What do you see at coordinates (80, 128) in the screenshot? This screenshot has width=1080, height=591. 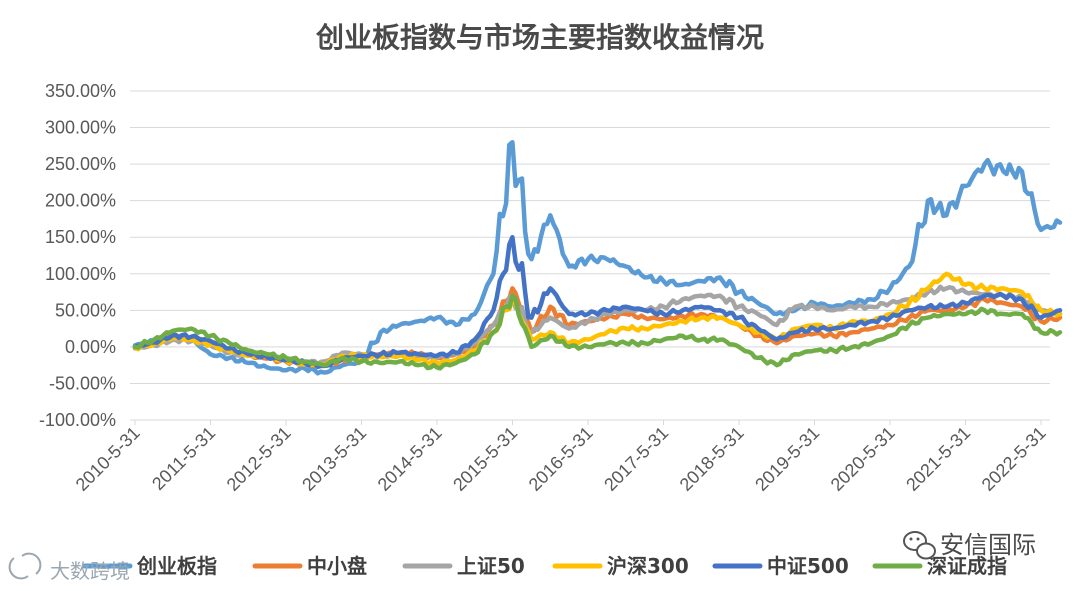 I see `y-tick-label: 300.00%` at bounding box center [80, 128].